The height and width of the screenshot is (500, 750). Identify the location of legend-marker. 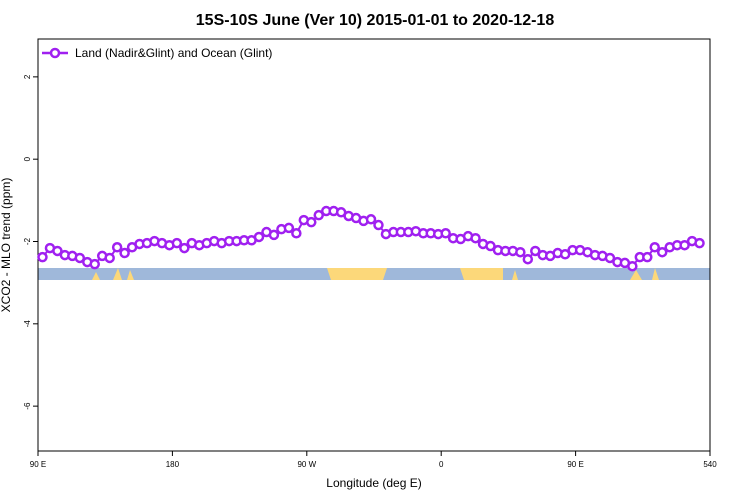
(55, 53).